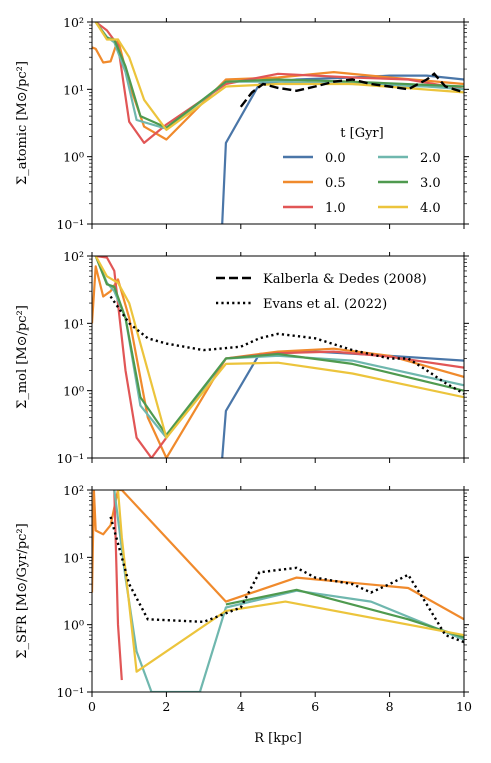 This screenshot has width=491, height=763. What do you see at coordinates (335, 208) in the screenshot?
I see `legend-label: 1.0` at bounding box center [335, 208].